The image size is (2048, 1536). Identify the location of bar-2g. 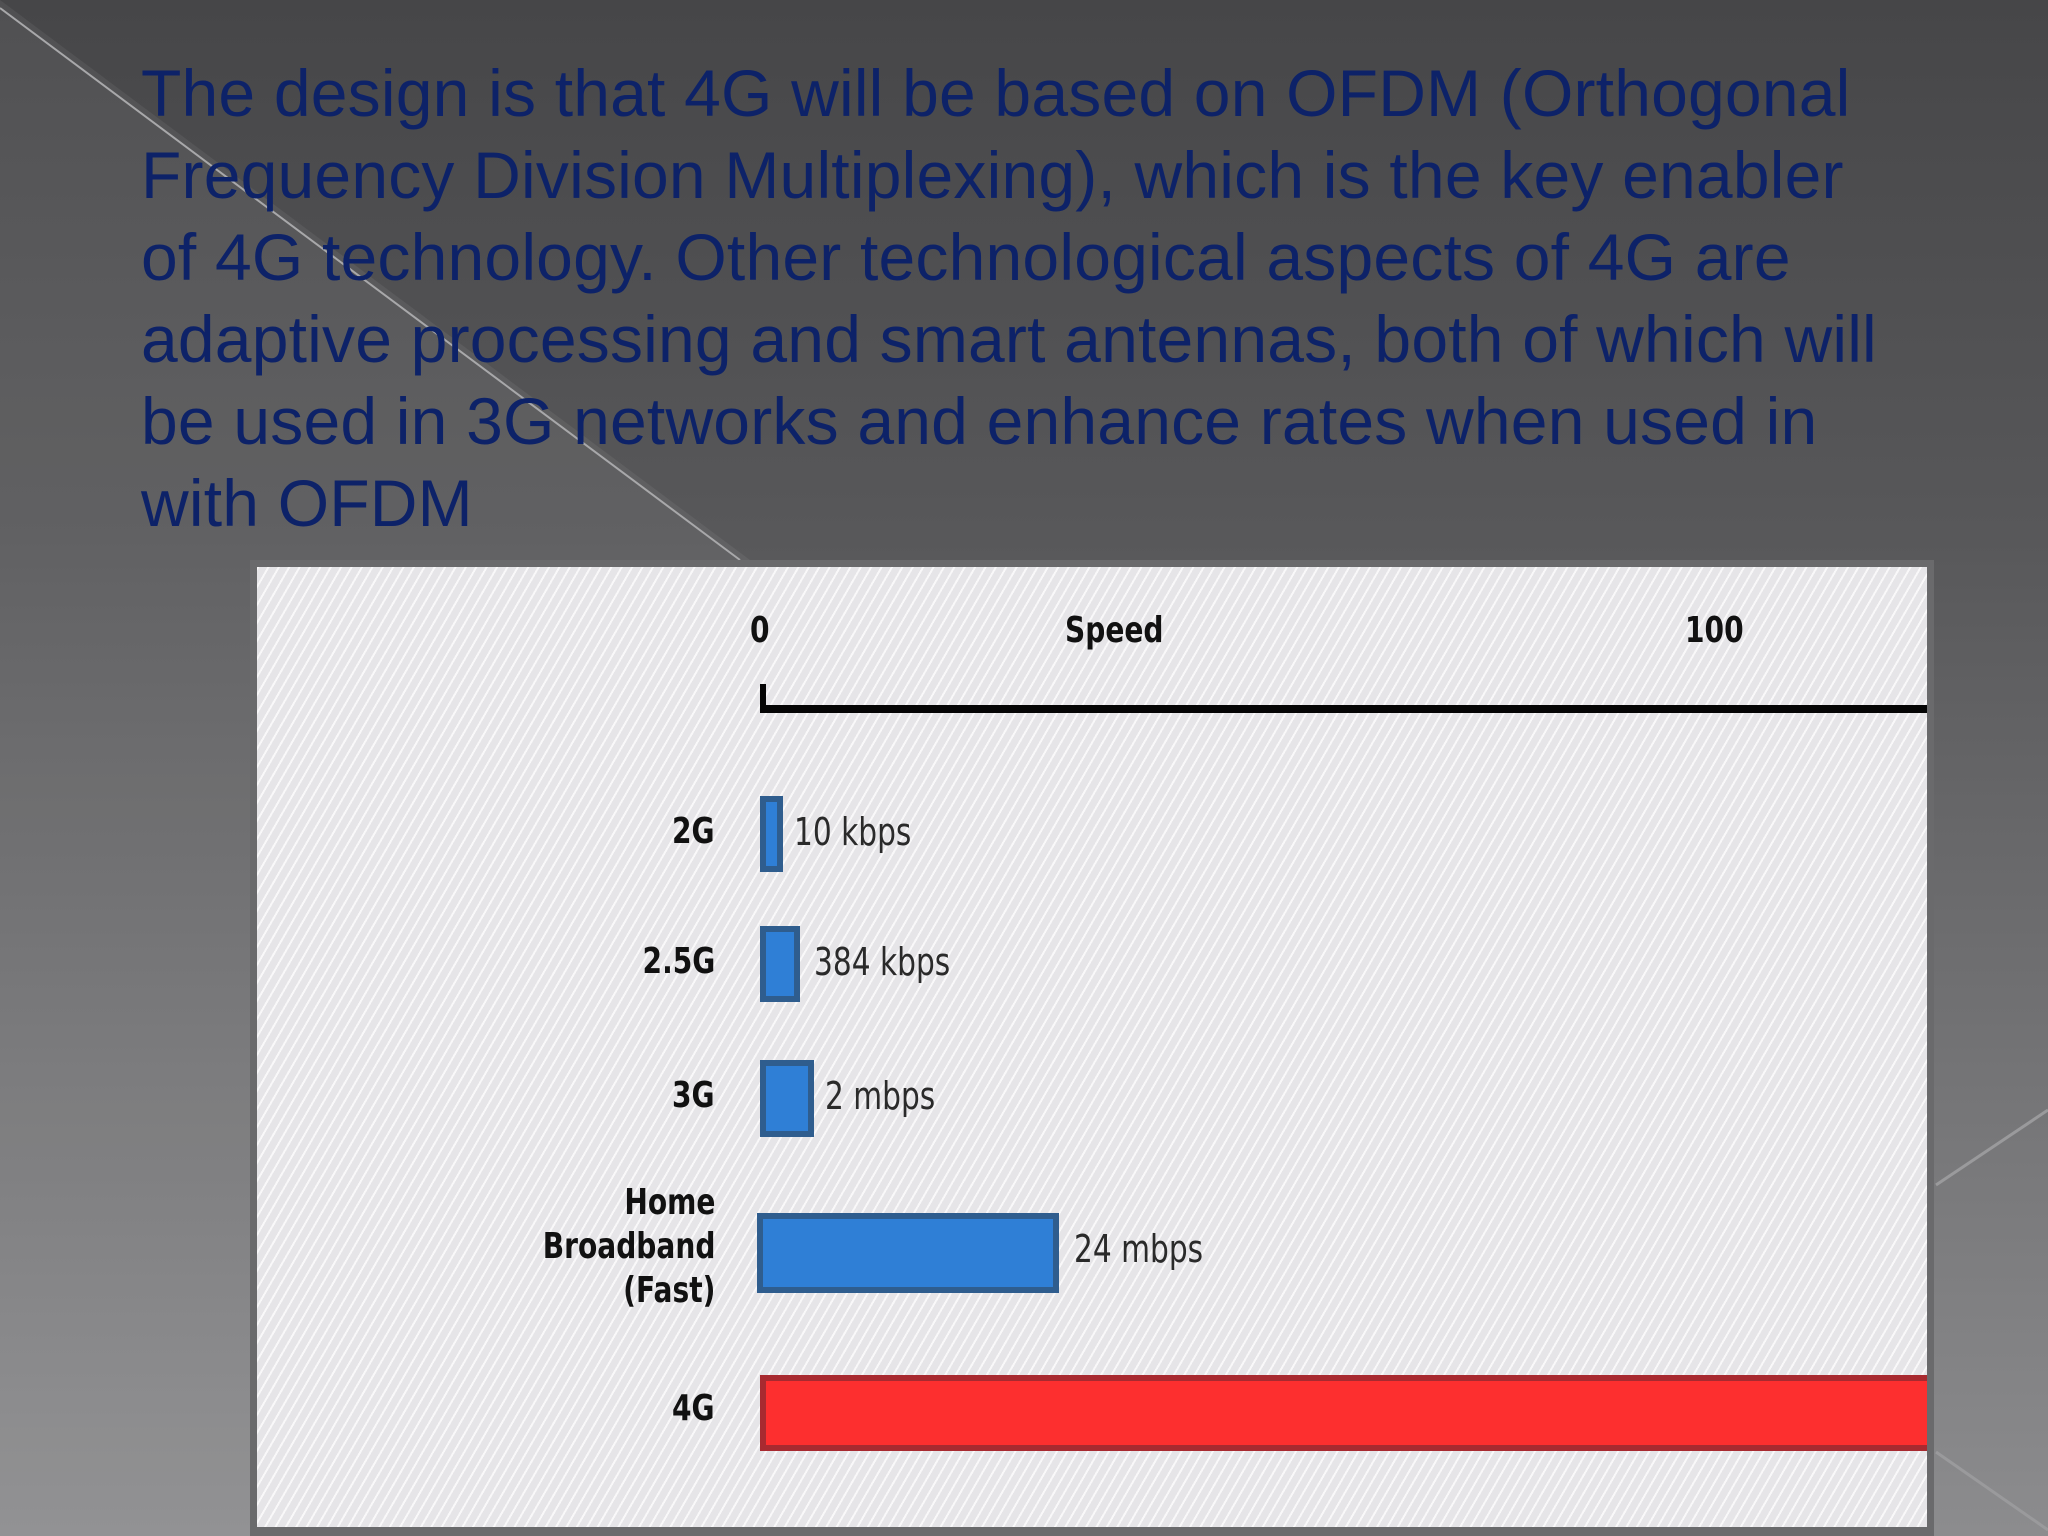
(771, 834).